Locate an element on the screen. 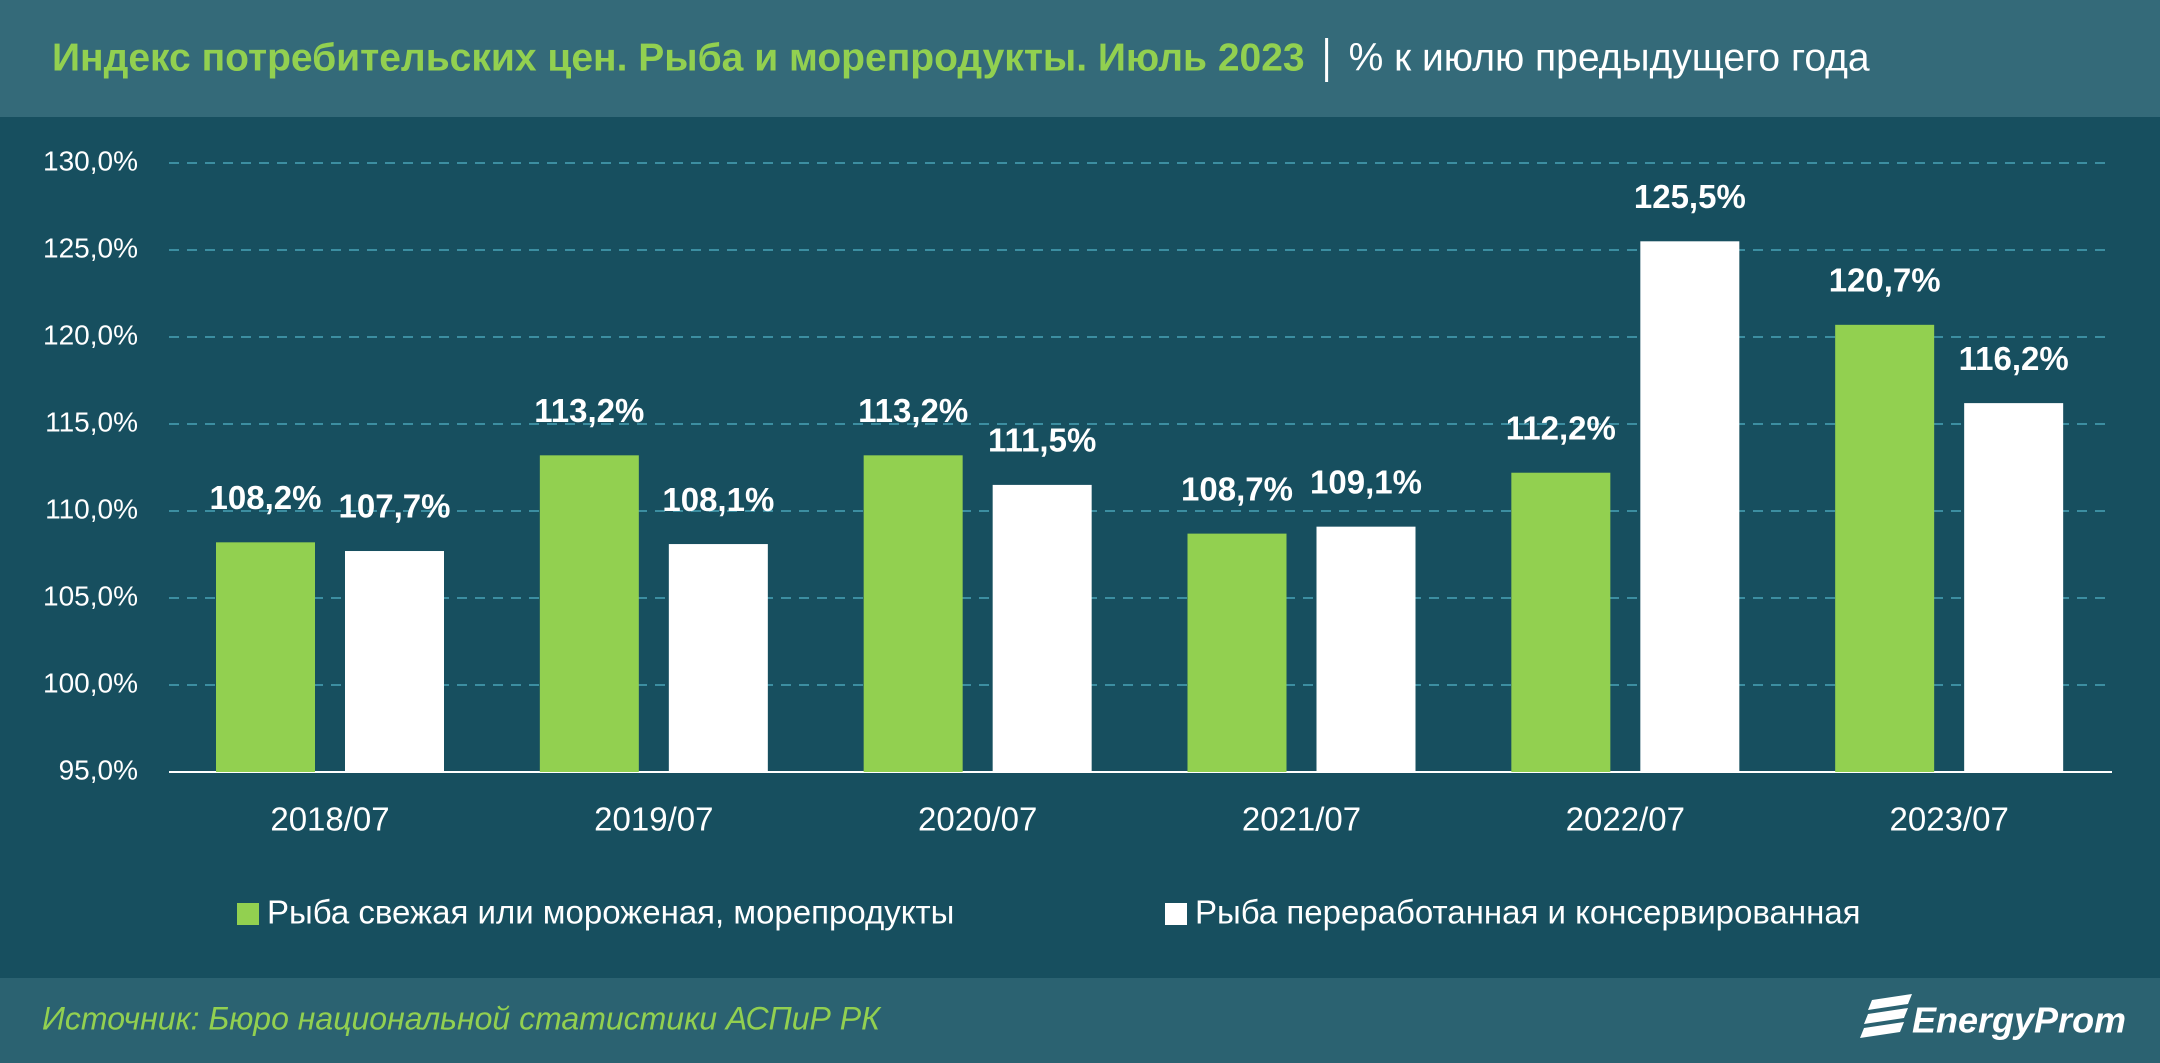 This screenshot has height=1063, width=2160. logo-text: EnergyProm is located at coordinates (2019, 1020).